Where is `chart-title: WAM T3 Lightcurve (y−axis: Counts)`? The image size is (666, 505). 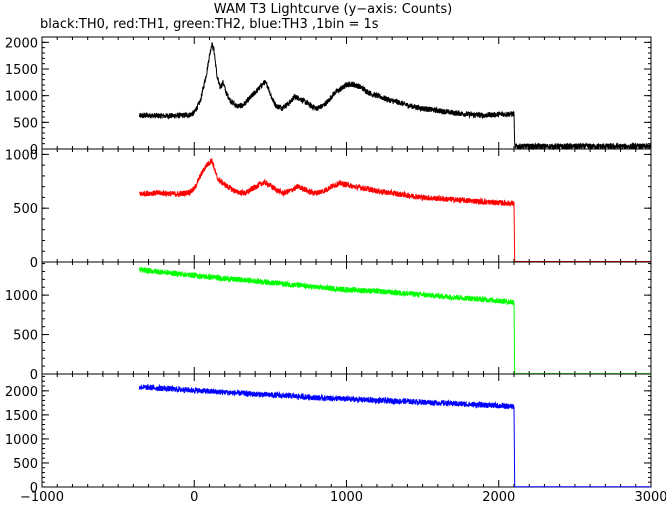
chart-title: WAM T3 Lightcurve (y−axis: Counts) is located at coordinates (333, 9).